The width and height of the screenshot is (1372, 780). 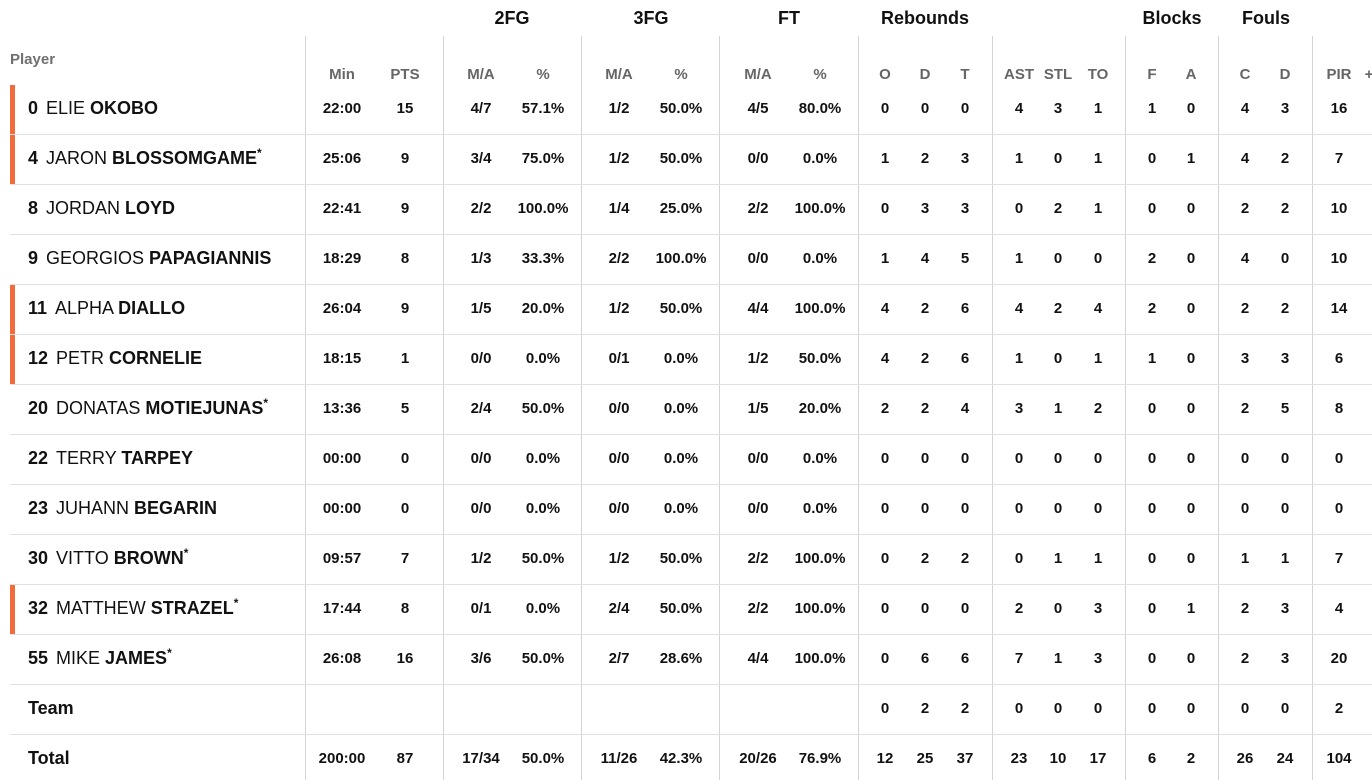 I want to click on subheader: TO, so click(x=1098, y=74).